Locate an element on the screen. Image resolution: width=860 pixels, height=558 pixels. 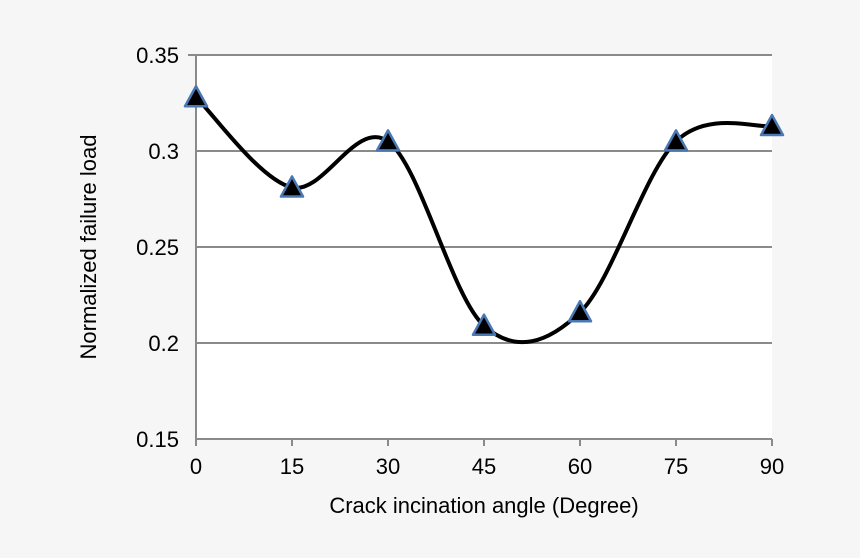
x-tick-label: 45 is located at coordinates (484, 466).